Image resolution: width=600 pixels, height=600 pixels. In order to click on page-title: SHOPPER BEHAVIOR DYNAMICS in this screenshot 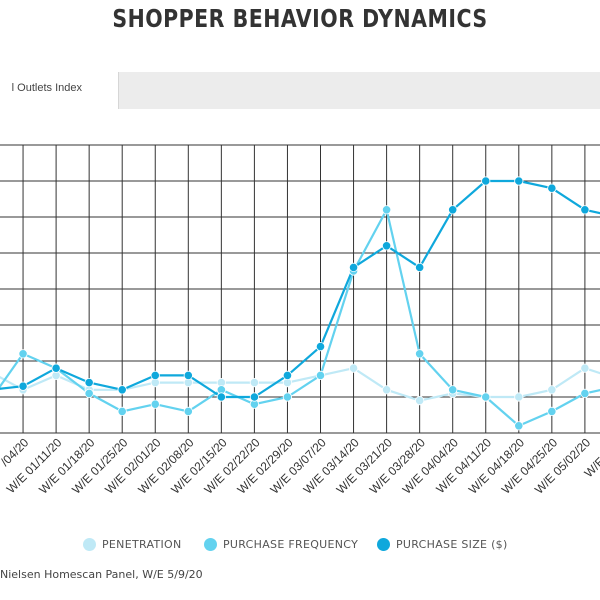, I will do `click(300, 18)`.